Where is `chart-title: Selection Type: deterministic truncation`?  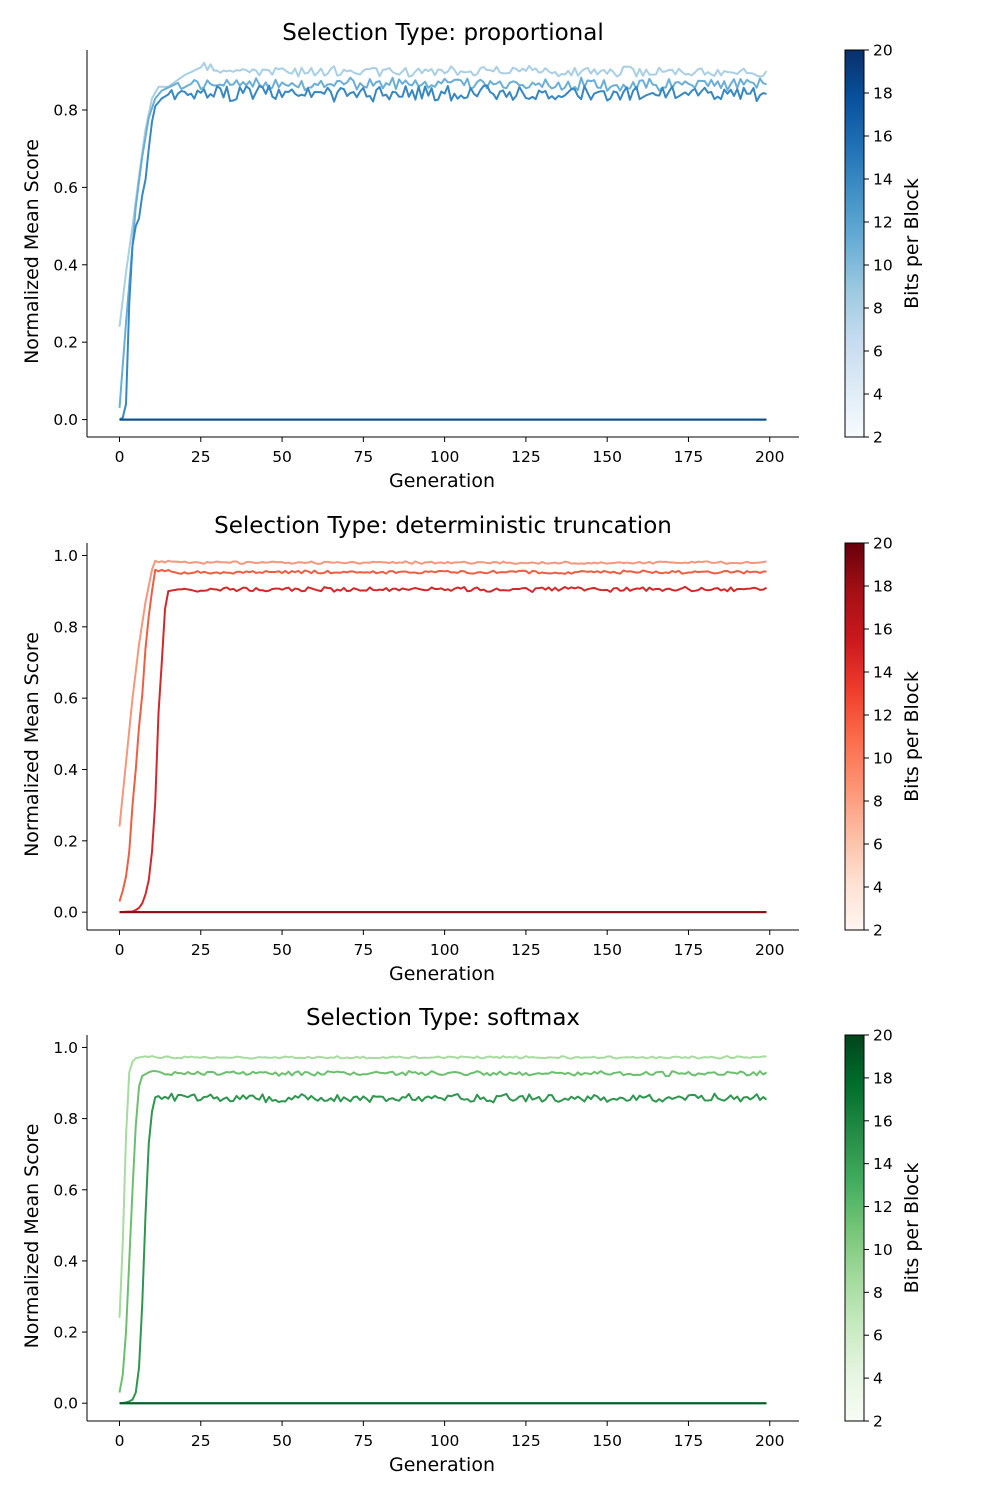 chart-title: Selection Type: deterministic truncation is located at coordinates (443, 526).